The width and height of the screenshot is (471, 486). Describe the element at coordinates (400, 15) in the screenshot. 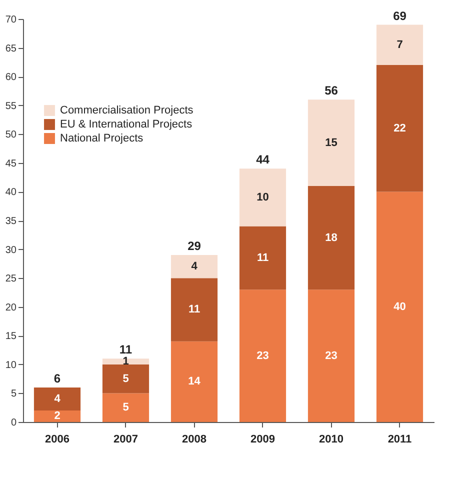

I see `total-label: 69` at that location.